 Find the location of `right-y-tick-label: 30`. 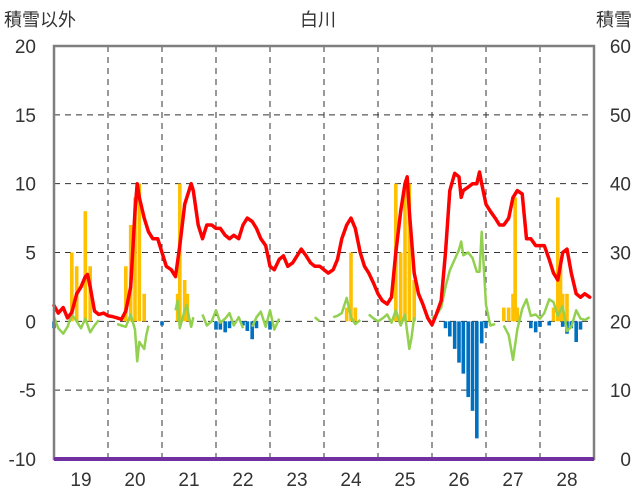

right-y-tick-label: 30 is located at coordinates (620, 254).